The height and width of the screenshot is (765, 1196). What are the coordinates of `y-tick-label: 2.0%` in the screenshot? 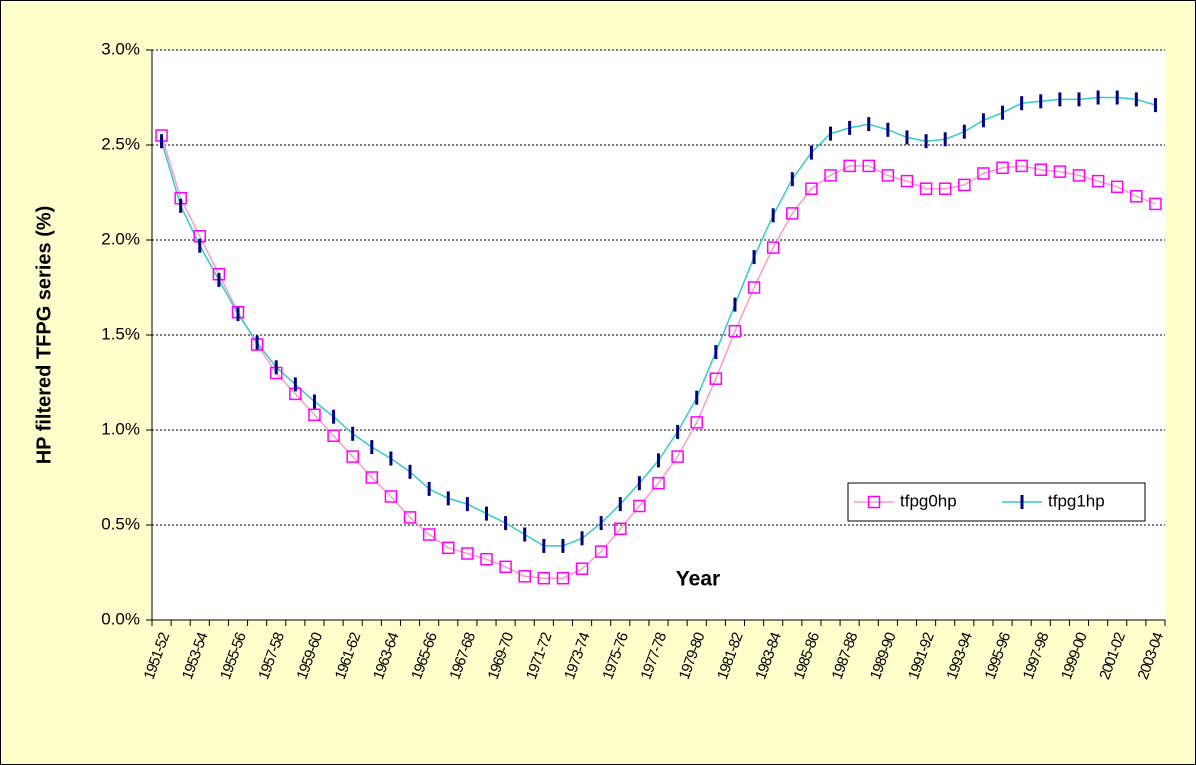 It's located at (120, 238).